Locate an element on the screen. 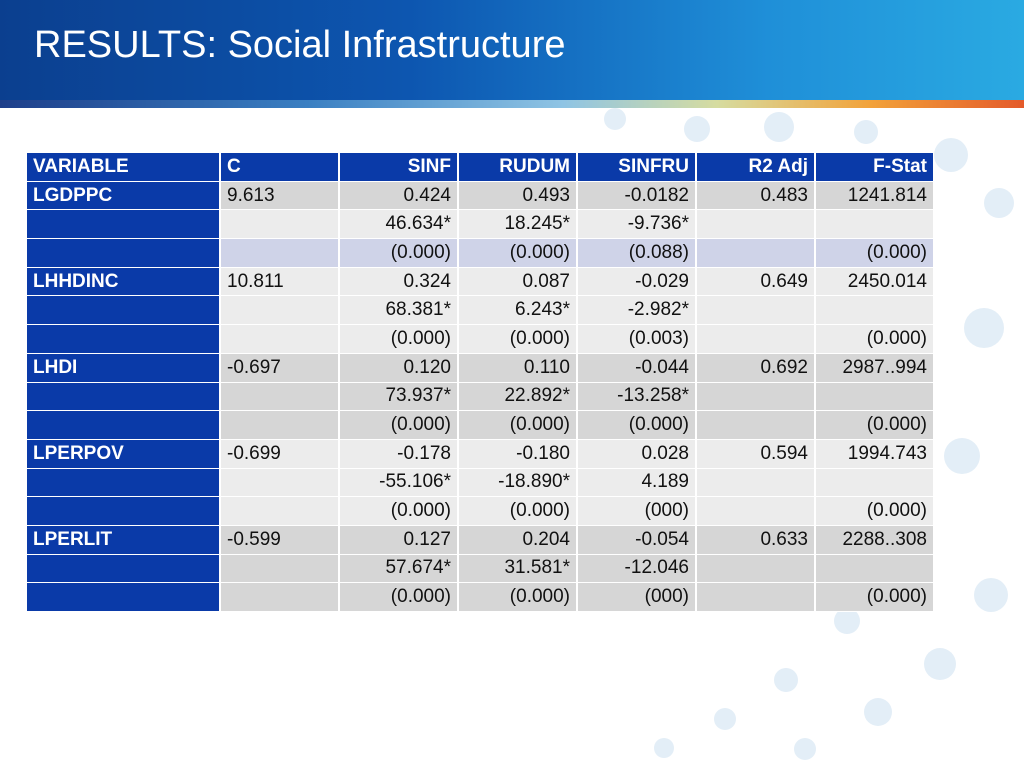 This screenshot has width=1024, height=768. title-bar: RESULTS: Social Infrastructure is located at coordinates (512, 50).